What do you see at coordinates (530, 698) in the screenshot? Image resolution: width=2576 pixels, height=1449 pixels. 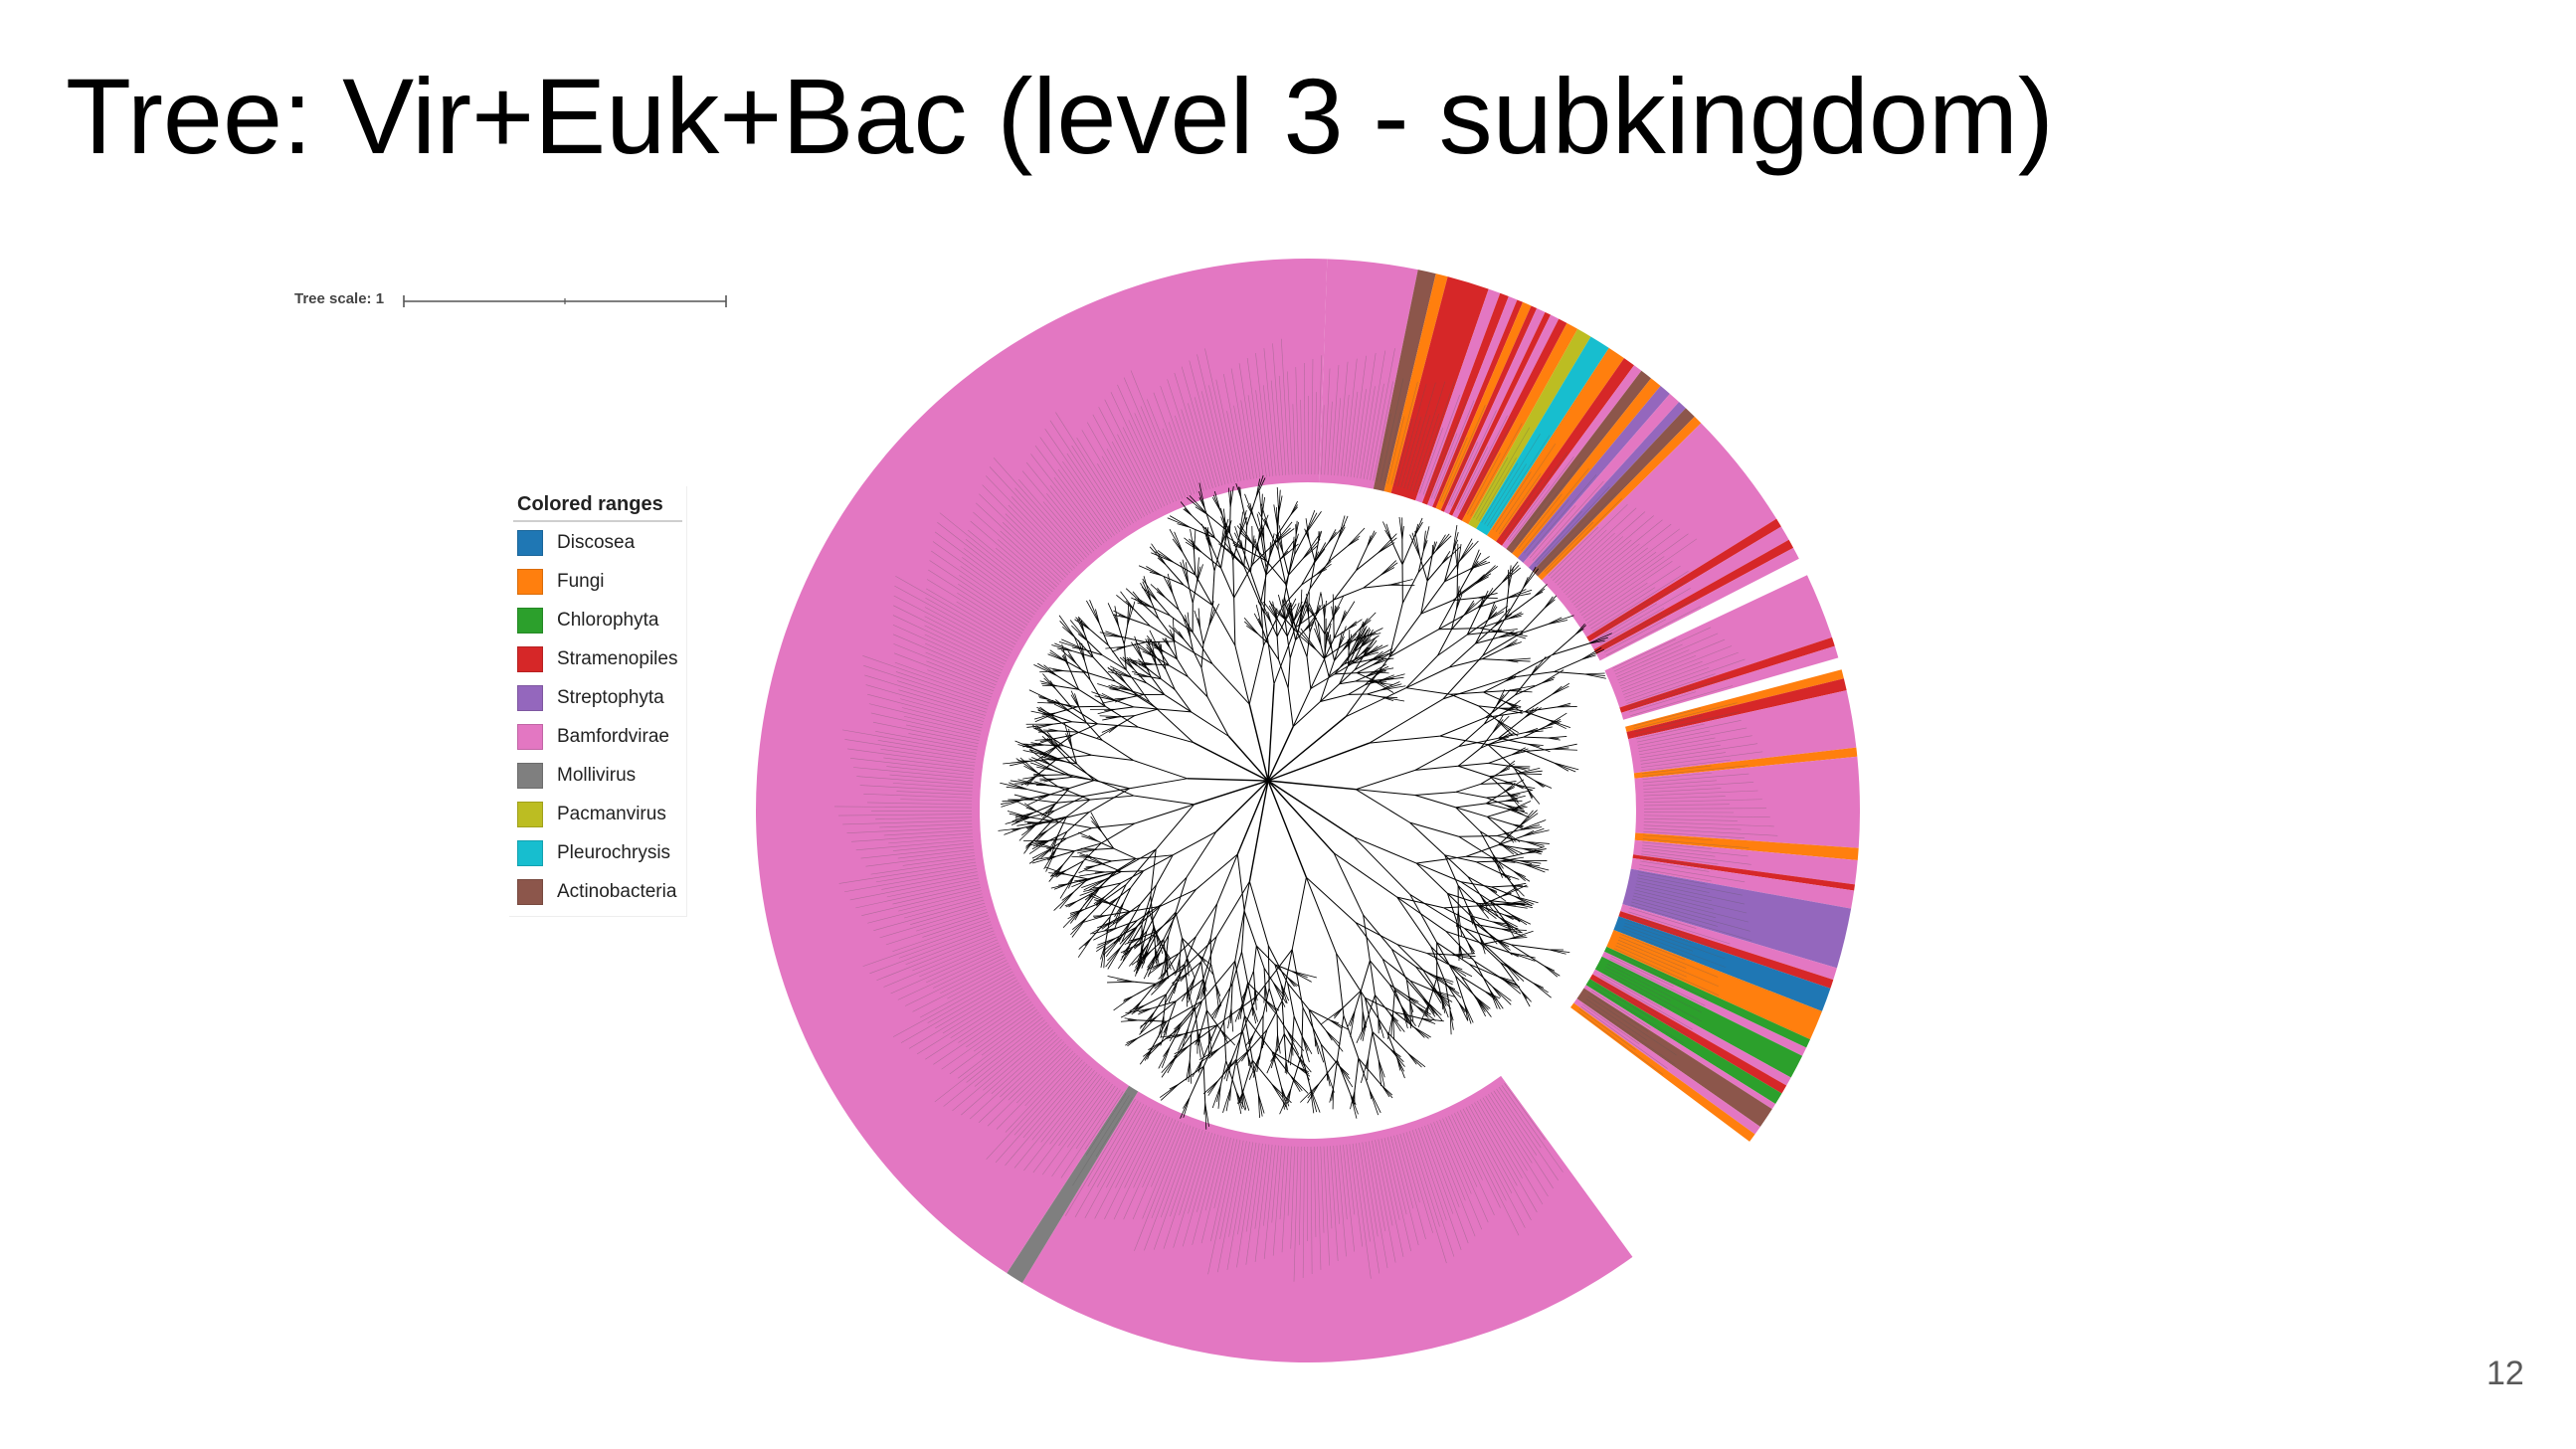 I see `legend-swatch` at bounding box center [530, 698].